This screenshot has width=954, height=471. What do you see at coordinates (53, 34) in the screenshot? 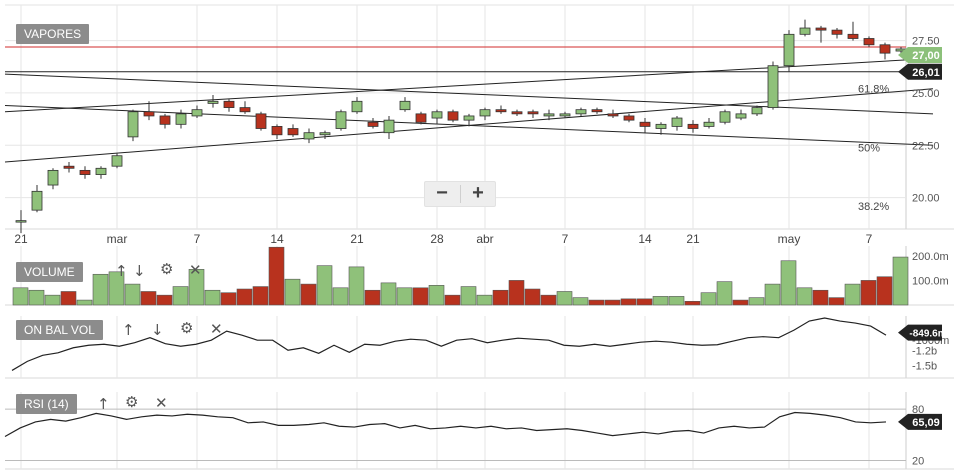
I see `price-panel-label: VAPORES` at bounding box center [53, 34].